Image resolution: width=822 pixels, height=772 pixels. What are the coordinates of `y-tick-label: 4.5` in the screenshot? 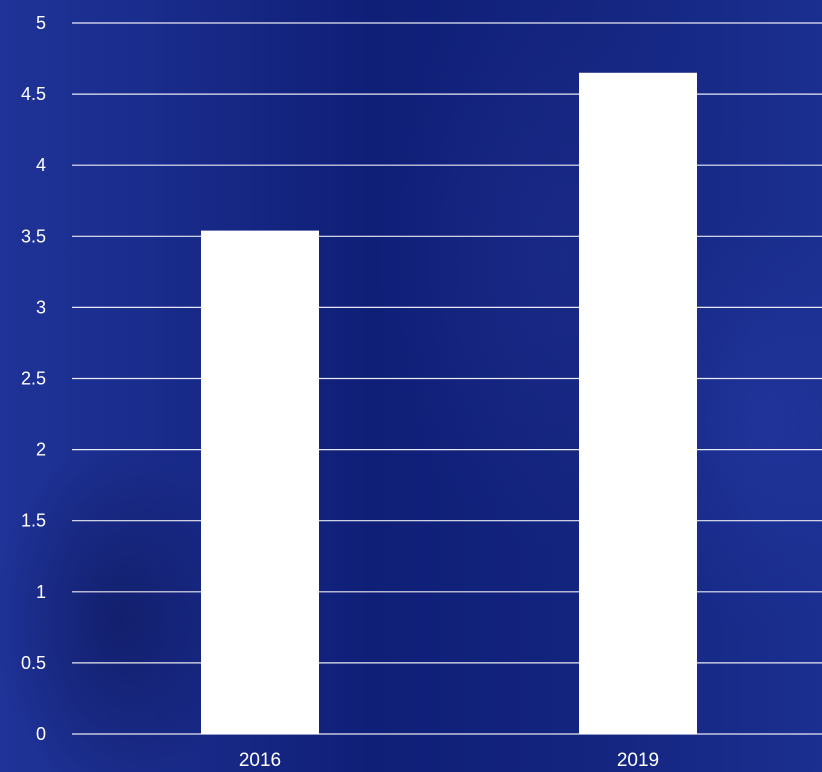 It's located at (33, 94).